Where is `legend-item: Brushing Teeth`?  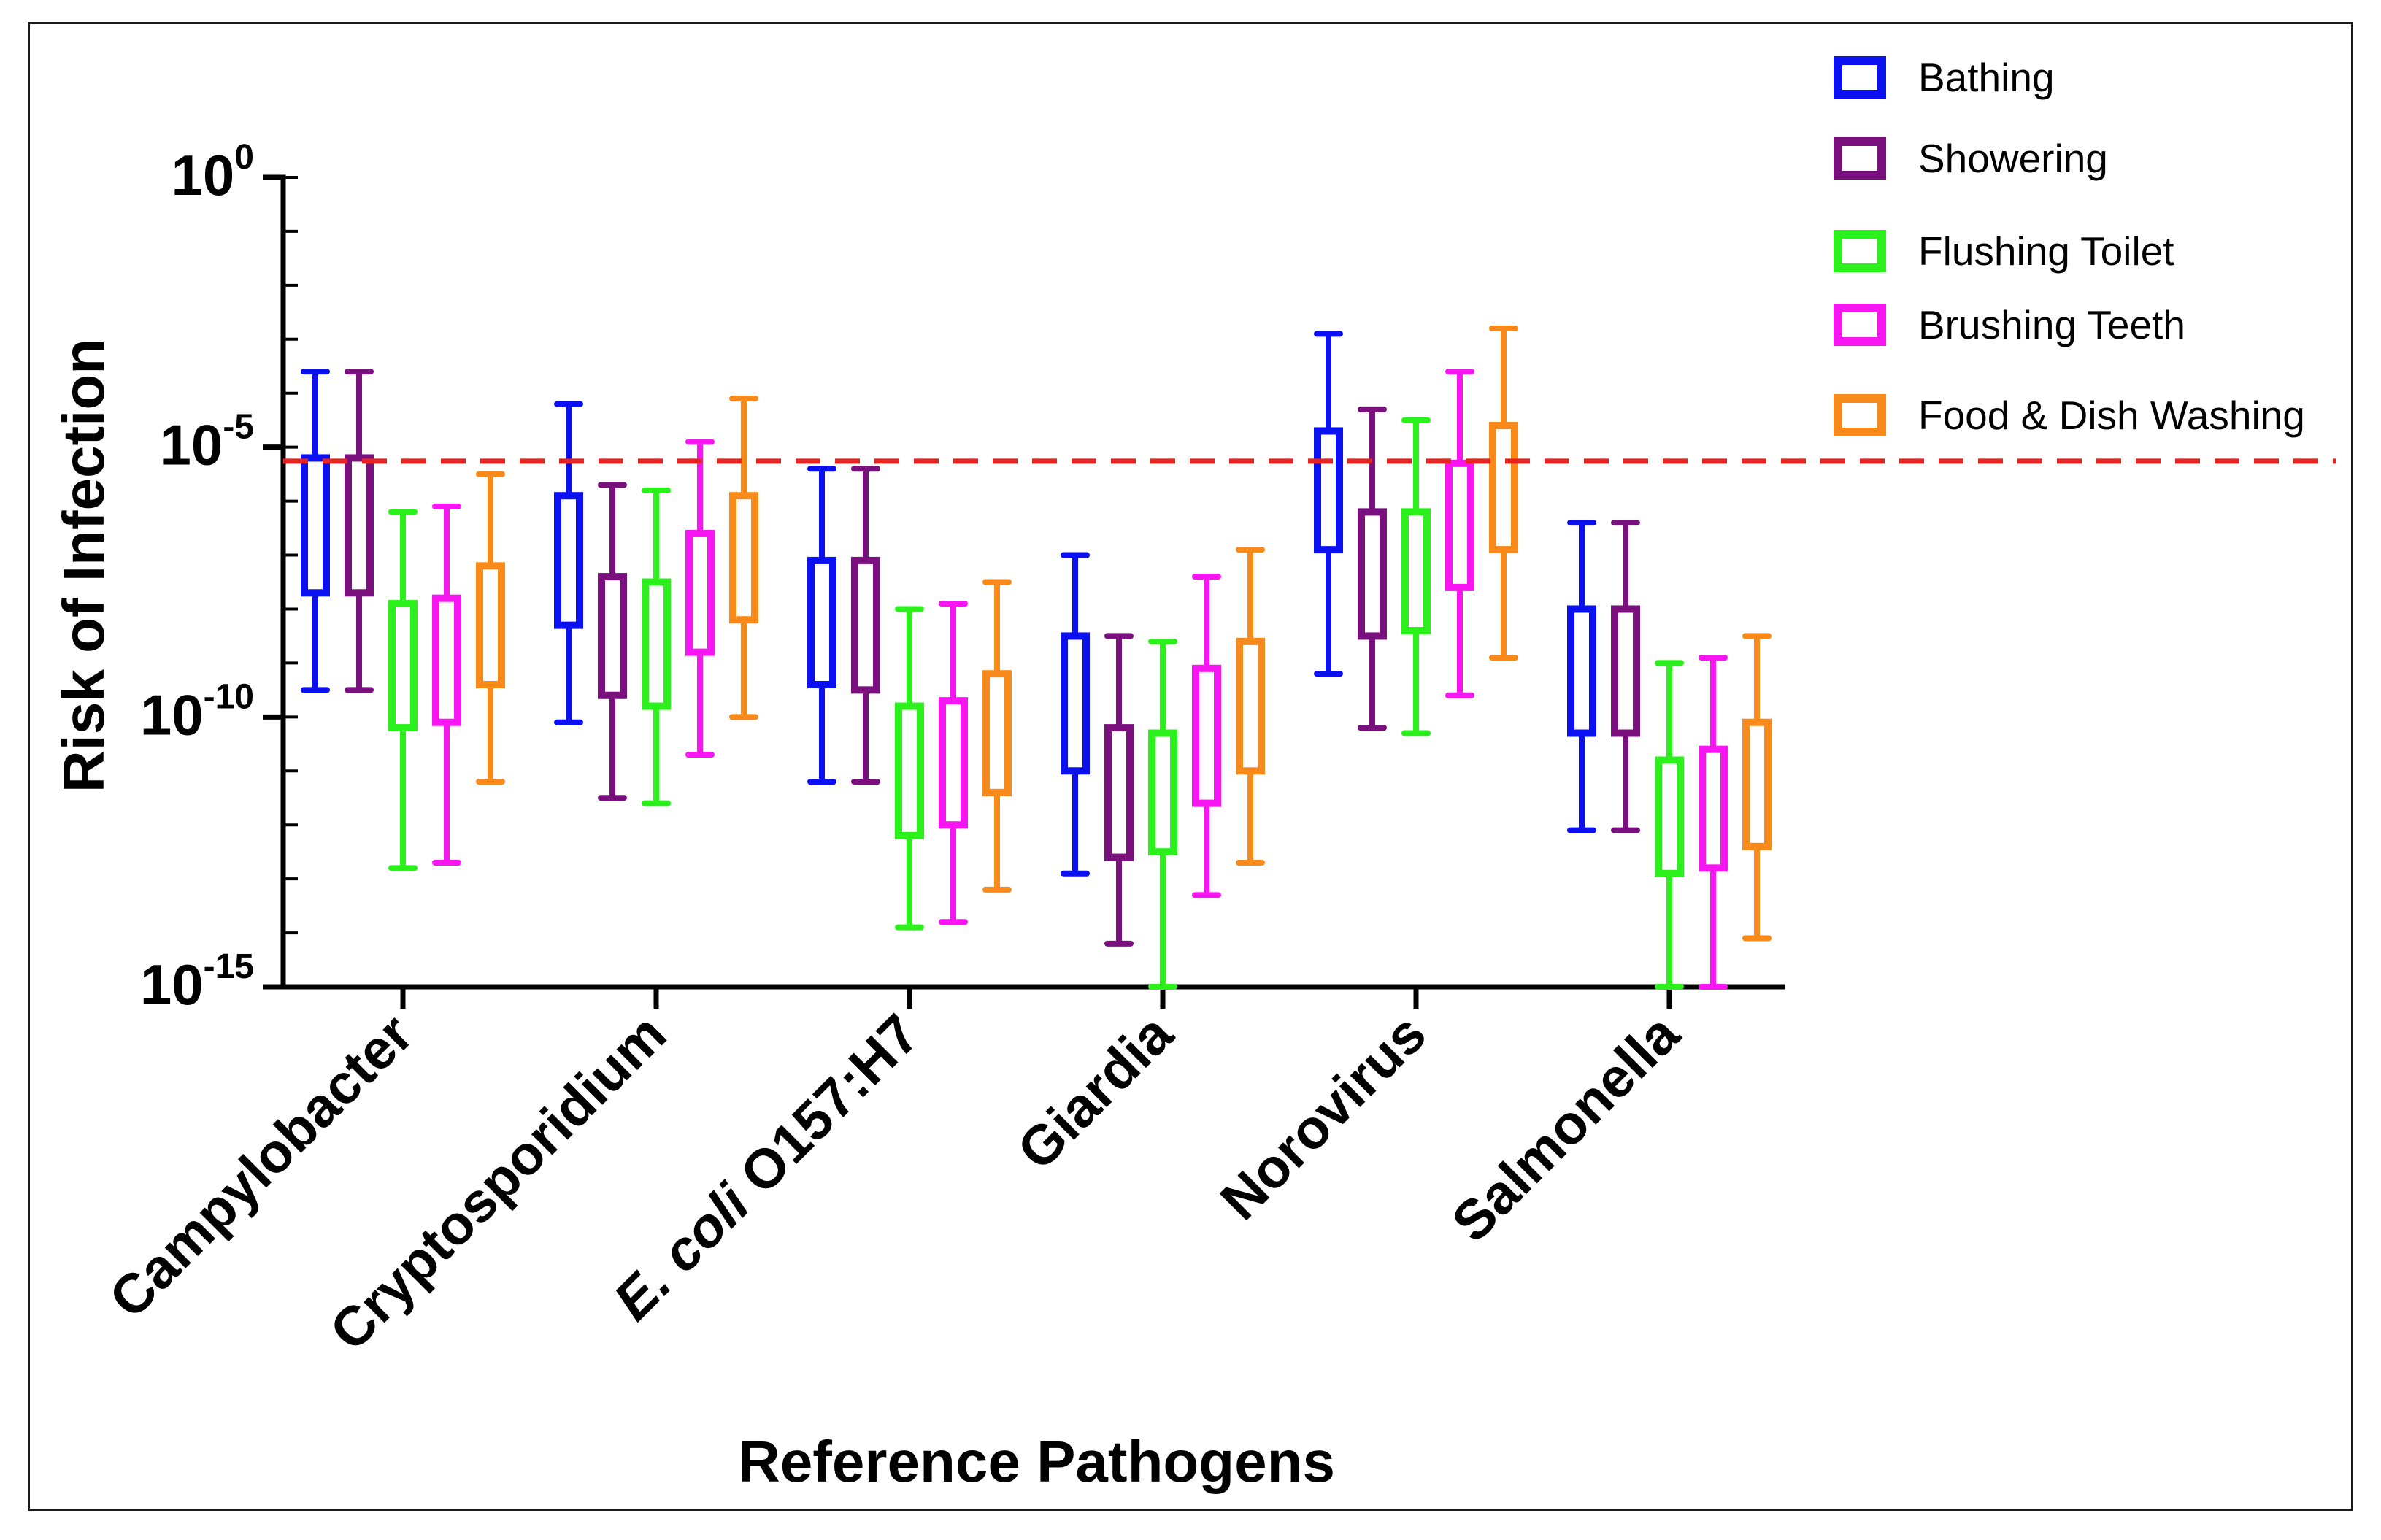 legend-item: Brushing Teeth is located at coordinates (2009, 324).